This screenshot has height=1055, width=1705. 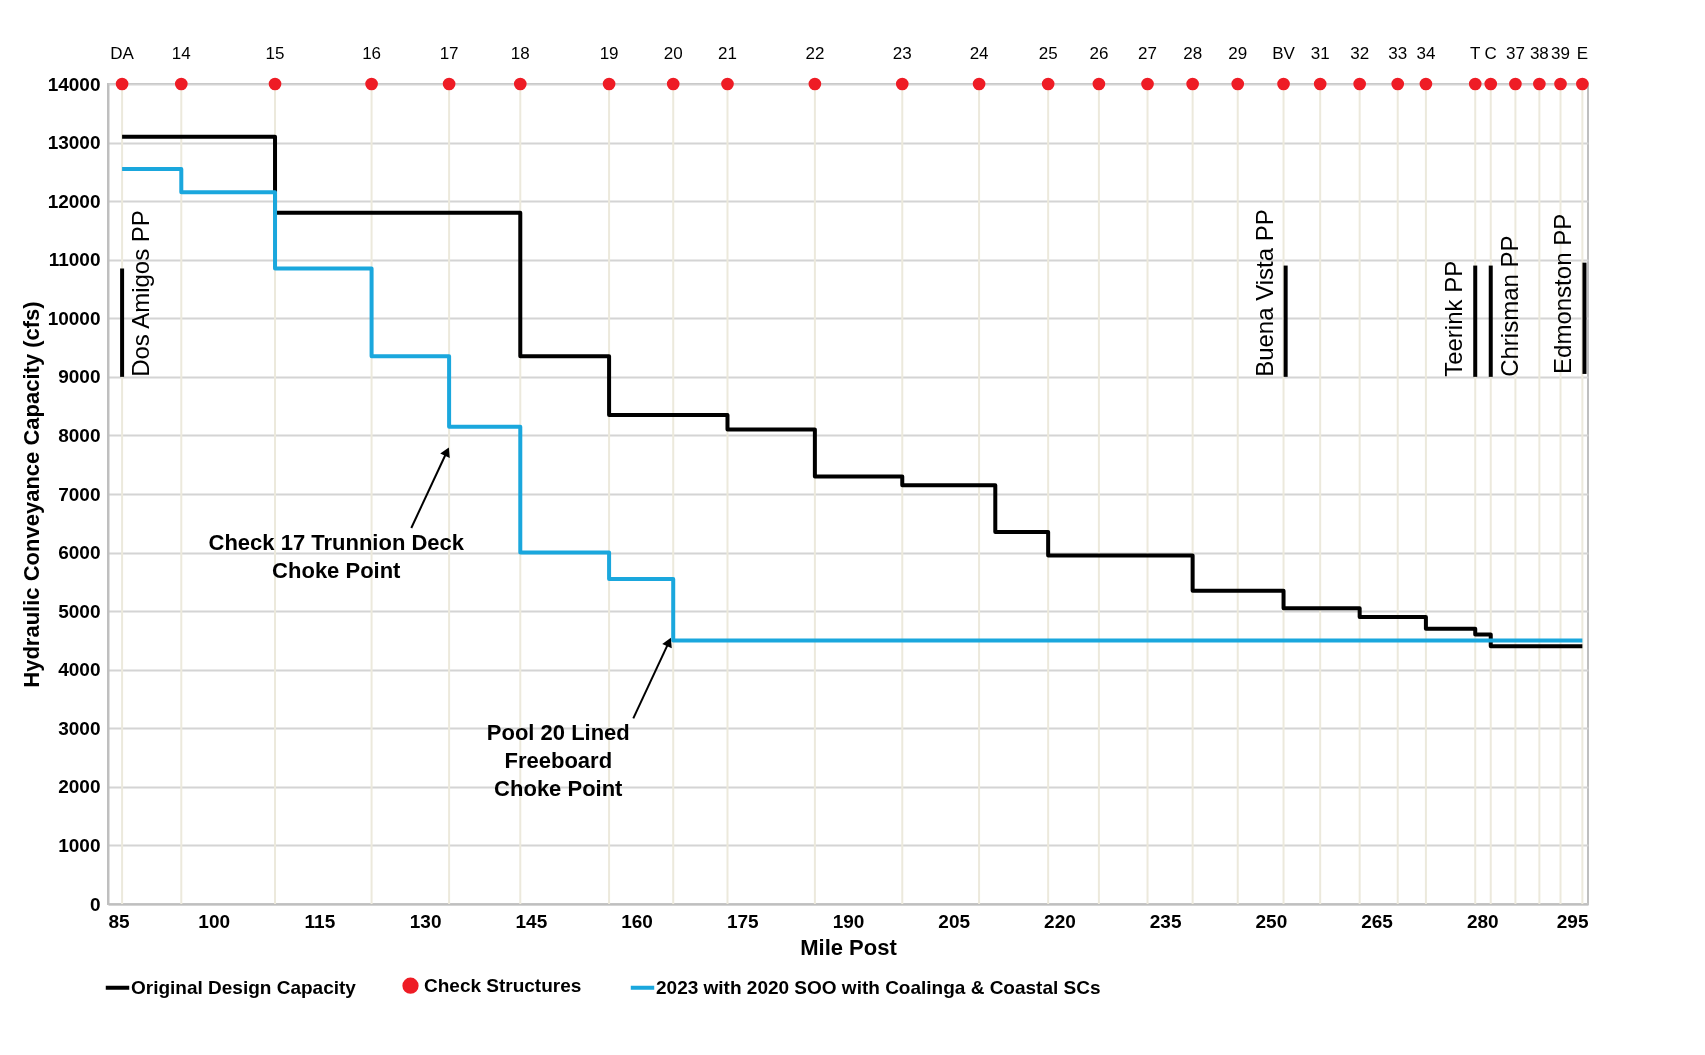 I want to click on annotation: 15, so click(x=275, y=53).